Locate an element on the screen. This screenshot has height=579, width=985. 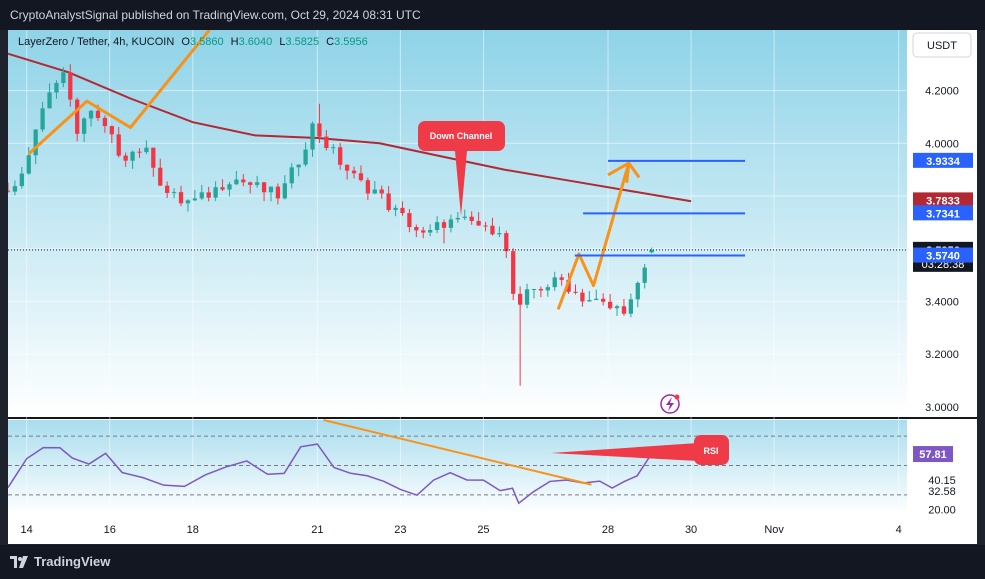
tradingview-brand: TradingView is located at coordinates (60, 561).